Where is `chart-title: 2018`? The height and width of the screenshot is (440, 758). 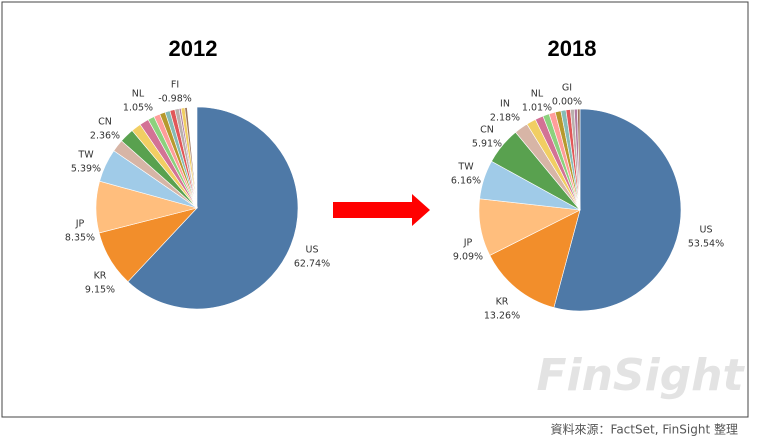
chart-title: 2018 is located at coordinates (572, 48).